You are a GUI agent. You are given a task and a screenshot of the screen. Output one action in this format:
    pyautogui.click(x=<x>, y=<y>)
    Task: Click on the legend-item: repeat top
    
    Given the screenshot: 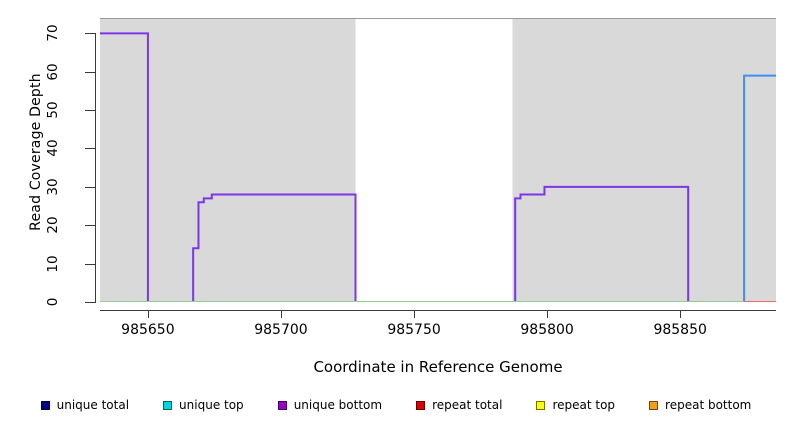 What is the action you would take?
    pyautogui.click(x=575, y=405)
    